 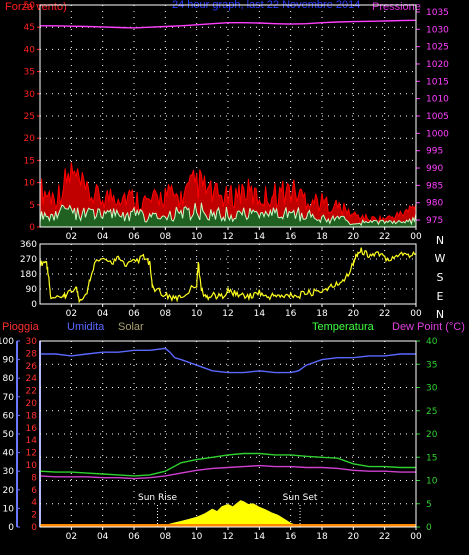 What do you see at coordinates (437, 48) in the screenshot?
I see `pressure-tick-label: 1025` at bounding box center [437, 48].